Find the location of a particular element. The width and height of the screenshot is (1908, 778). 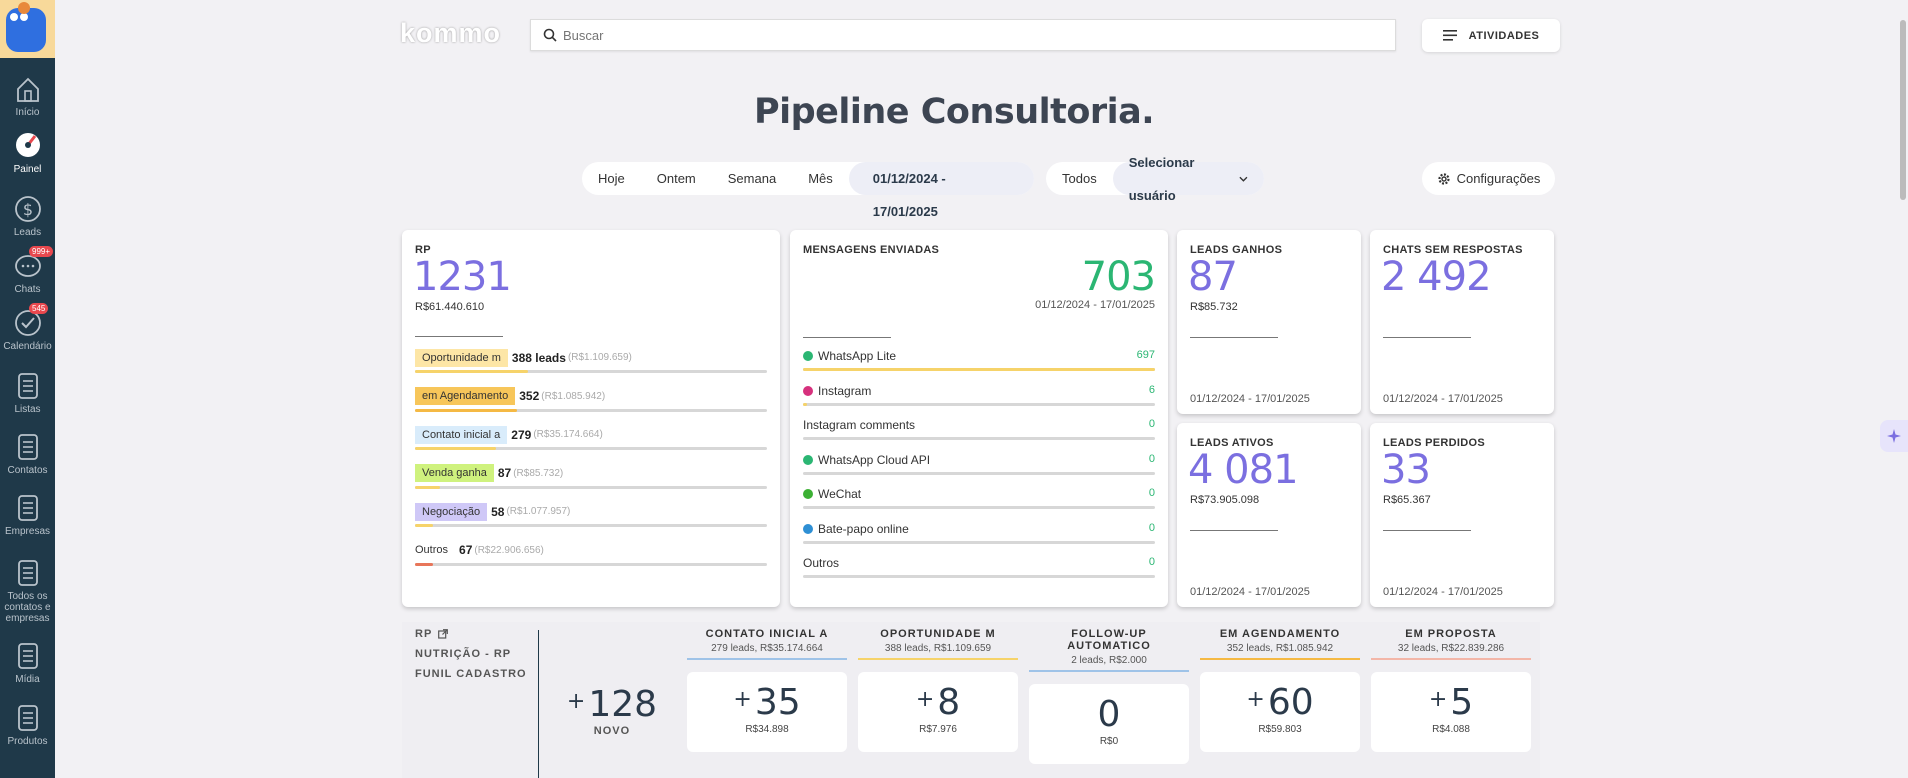

channel-name: WhatsApp Cloud API is located at coordinates (874, 459).